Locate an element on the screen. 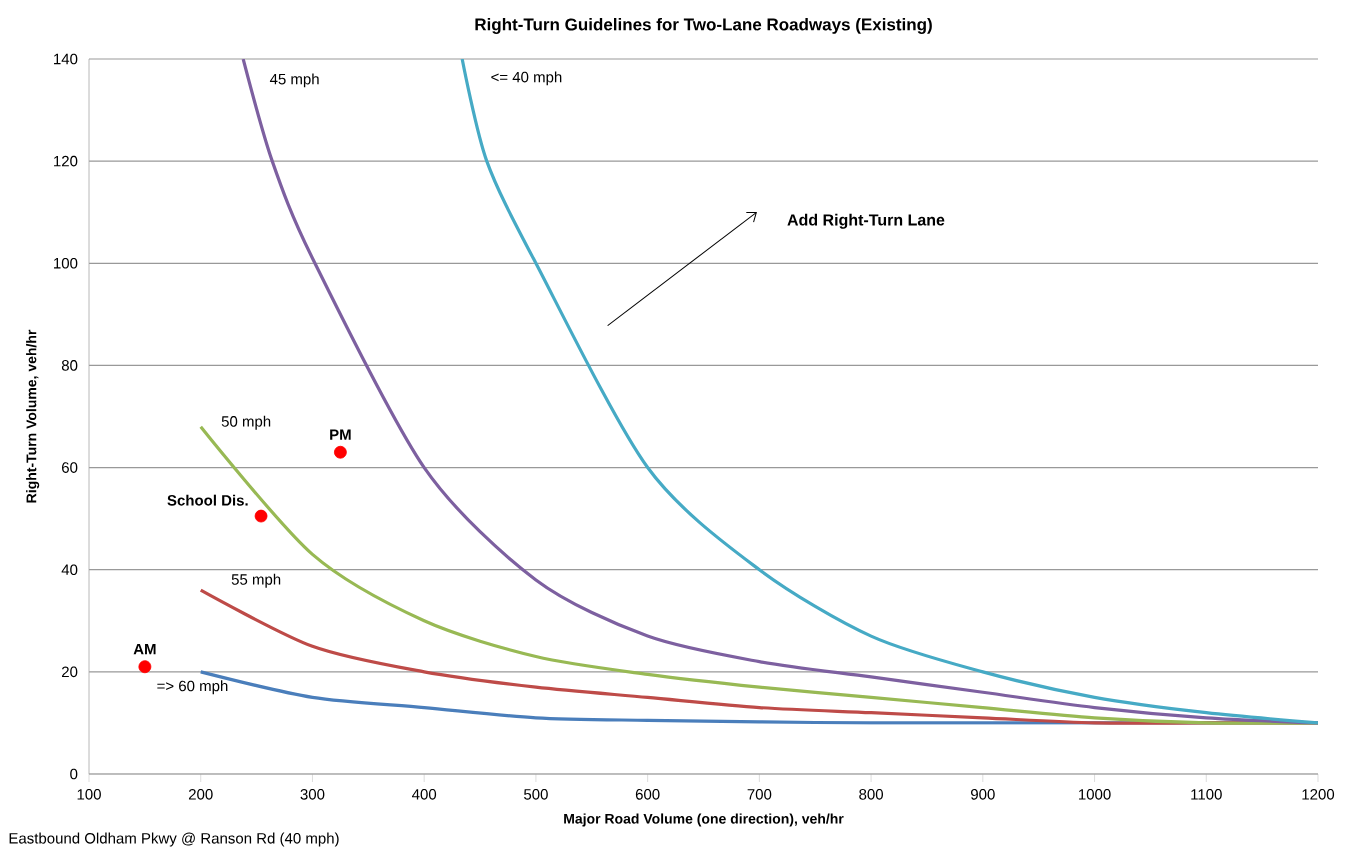  x-tick-label: 200 is located at coordinates (200, 794).